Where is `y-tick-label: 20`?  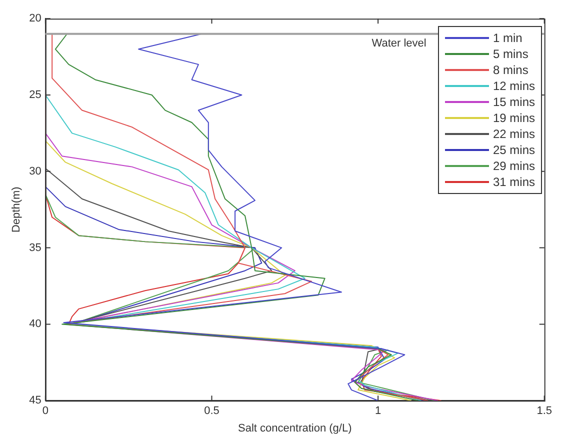
y-tick-label: 20 is located at coordinates (35, 18).